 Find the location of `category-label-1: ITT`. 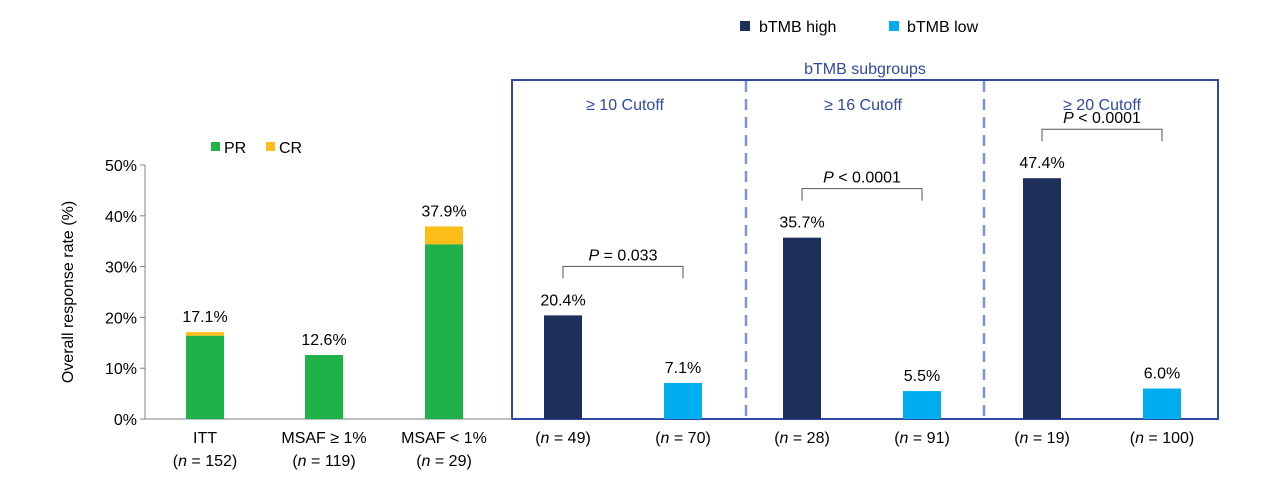

category-label-1: ITT is located at coordinates (205, 438).